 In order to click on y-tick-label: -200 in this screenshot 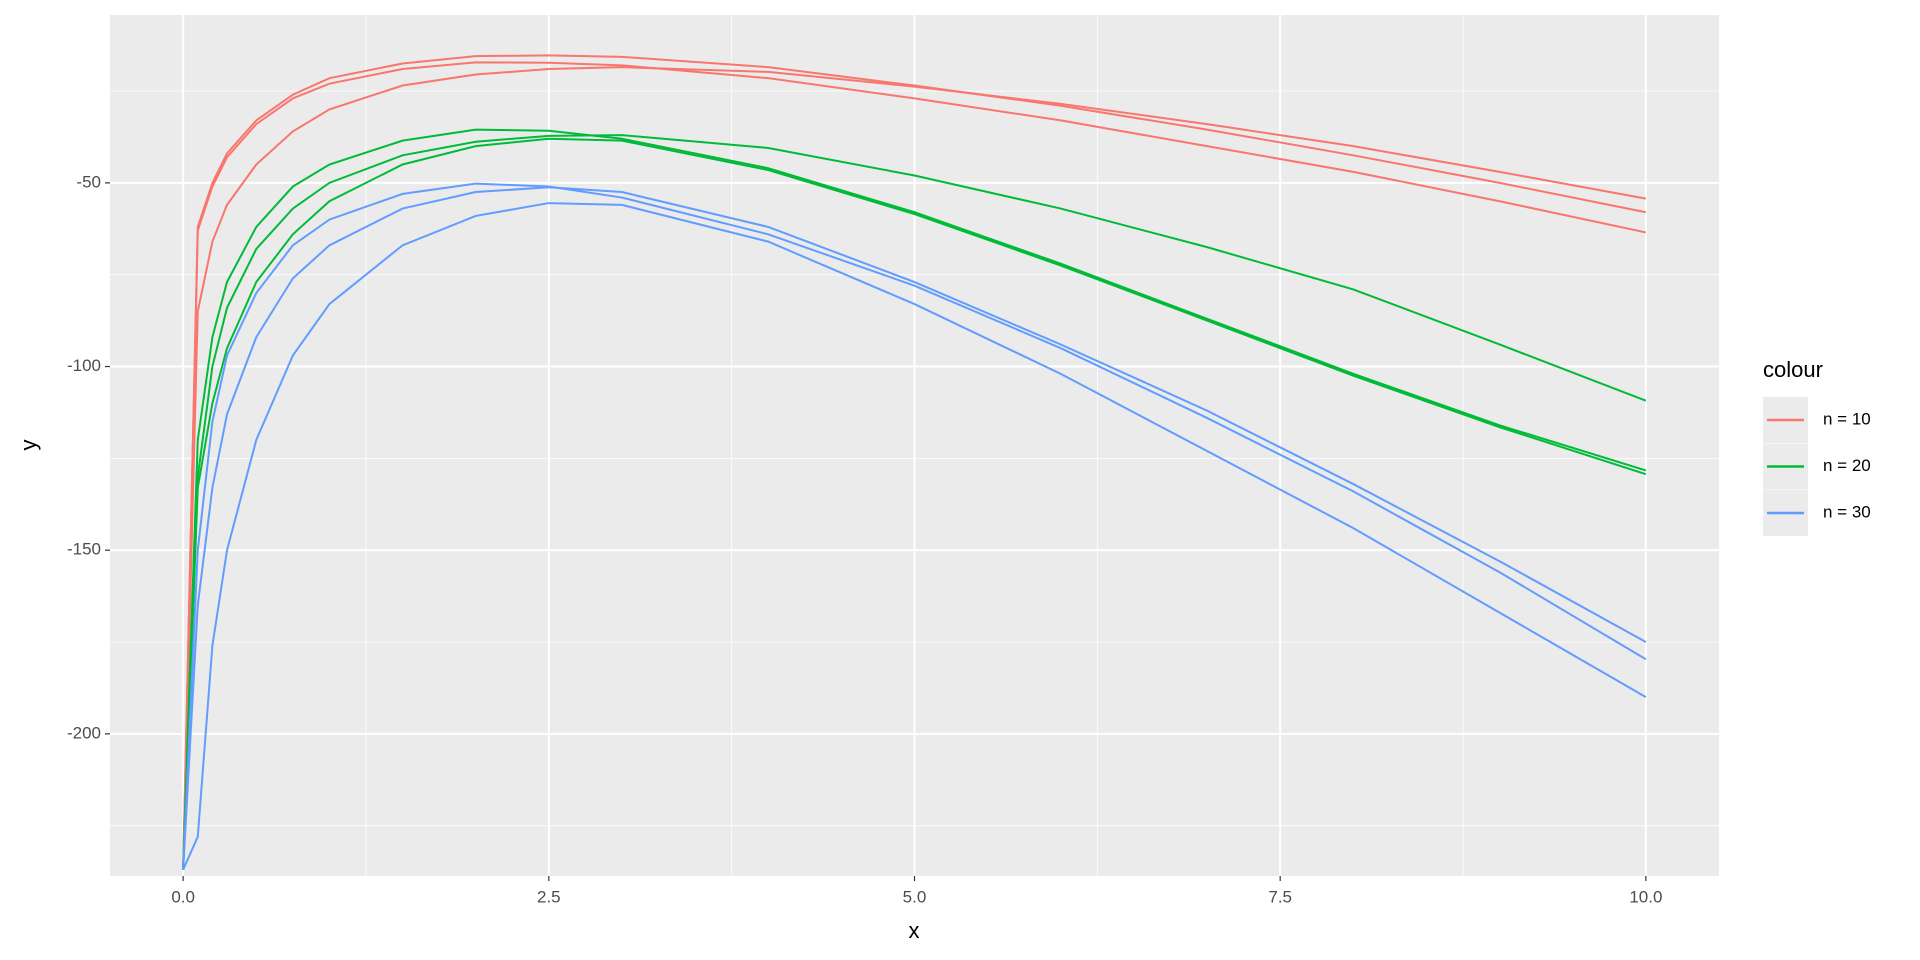, I will do `click(84, 732)`.